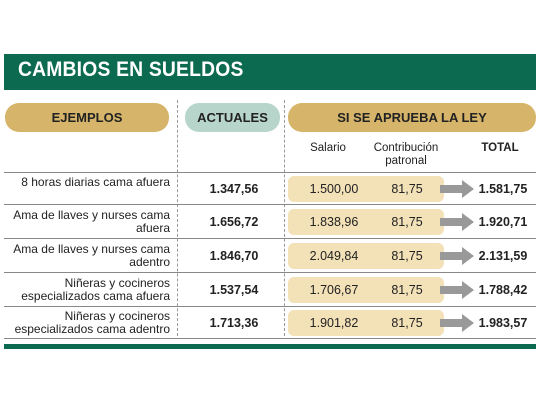 Image resolution: width=540 pixels, height=405 pixels. Describe the element at coordinates (334, 290) in the screenshot. I see `row-salario: 1.706,67` at that location.